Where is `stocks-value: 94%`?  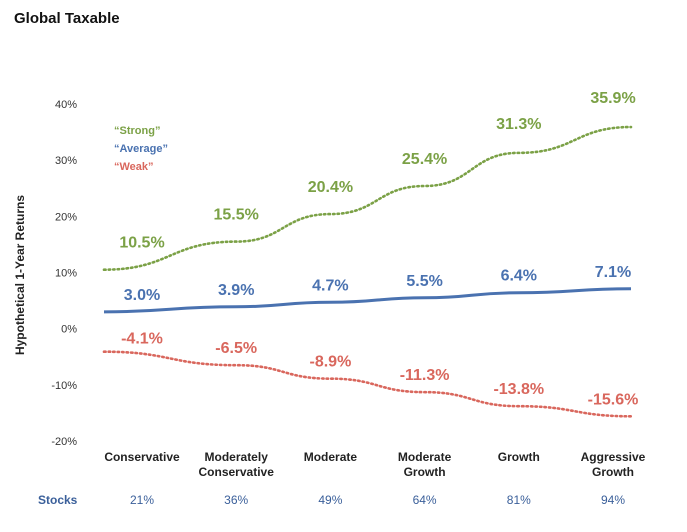 stocks-value: 94% is located at coordinates (613, 500).